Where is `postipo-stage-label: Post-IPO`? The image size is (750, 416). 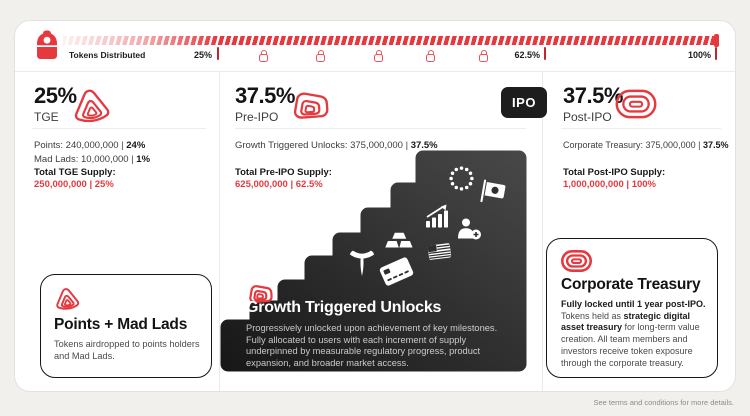 postipo-stage-label: Post-IPO is located at coordinates (587, 117).